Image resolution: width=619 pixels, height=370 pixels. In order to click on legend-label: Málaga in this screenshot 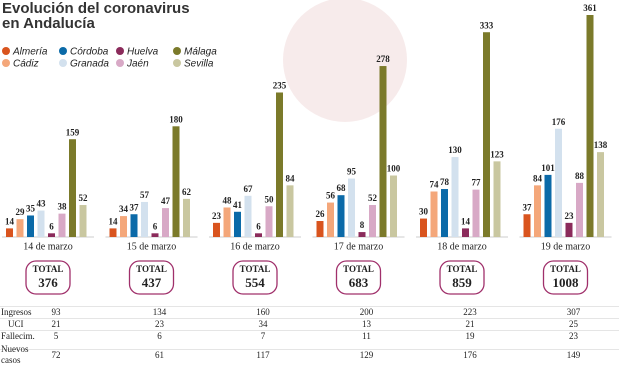, I will do `click(200, 52)`.